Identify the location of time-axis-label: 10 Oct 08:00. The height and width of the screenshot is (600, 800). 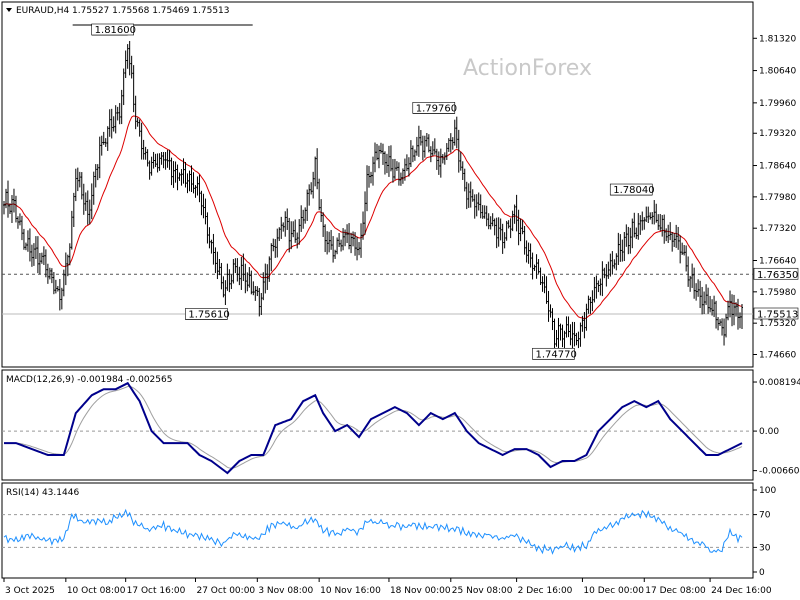
(96, 591).